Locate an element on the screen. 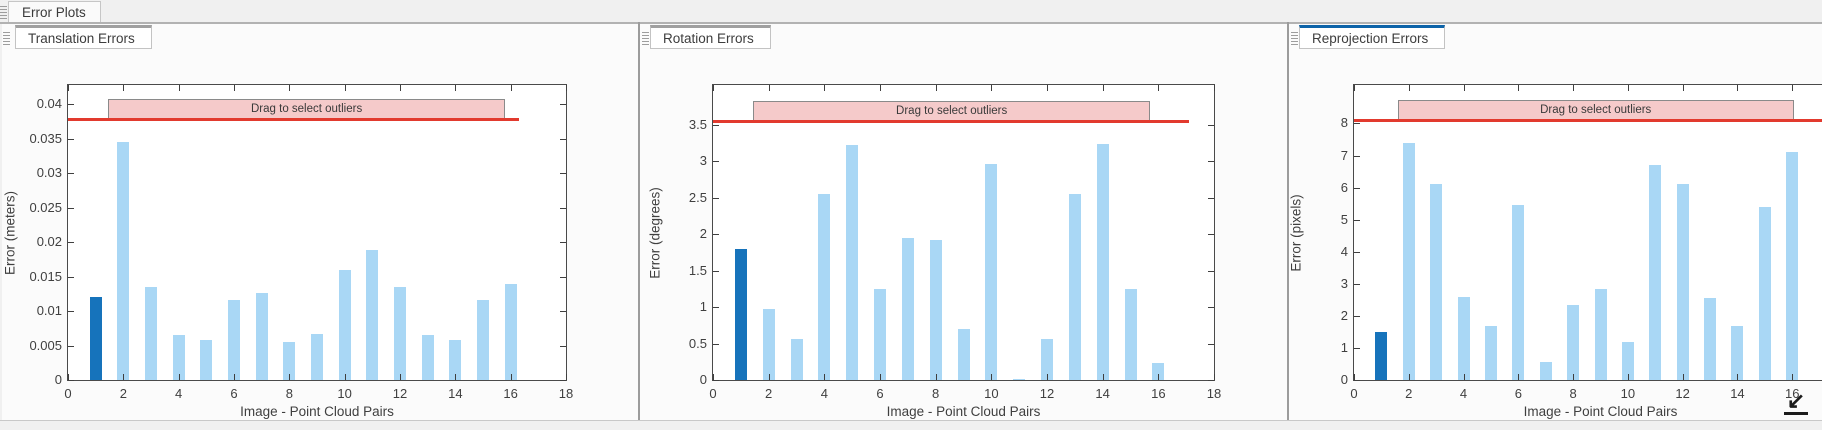 The height and width of the screenshot is (430, 1822). tab-error-plots: Error Plots is located at coordinates (54, 11).